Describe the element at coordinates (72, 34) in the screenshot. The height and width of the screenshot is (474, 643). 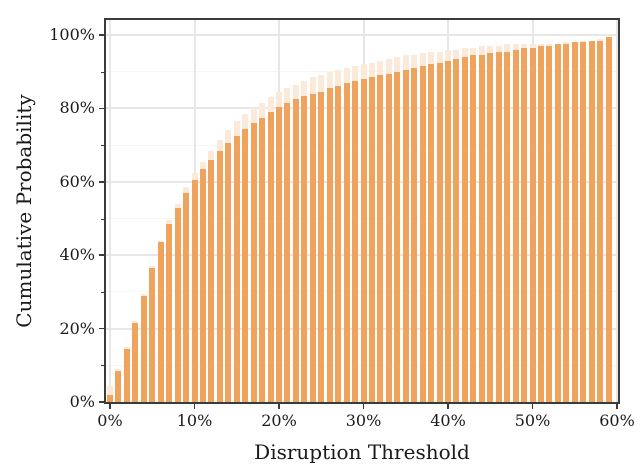
I see `y-tick-label: 100%` at that location.